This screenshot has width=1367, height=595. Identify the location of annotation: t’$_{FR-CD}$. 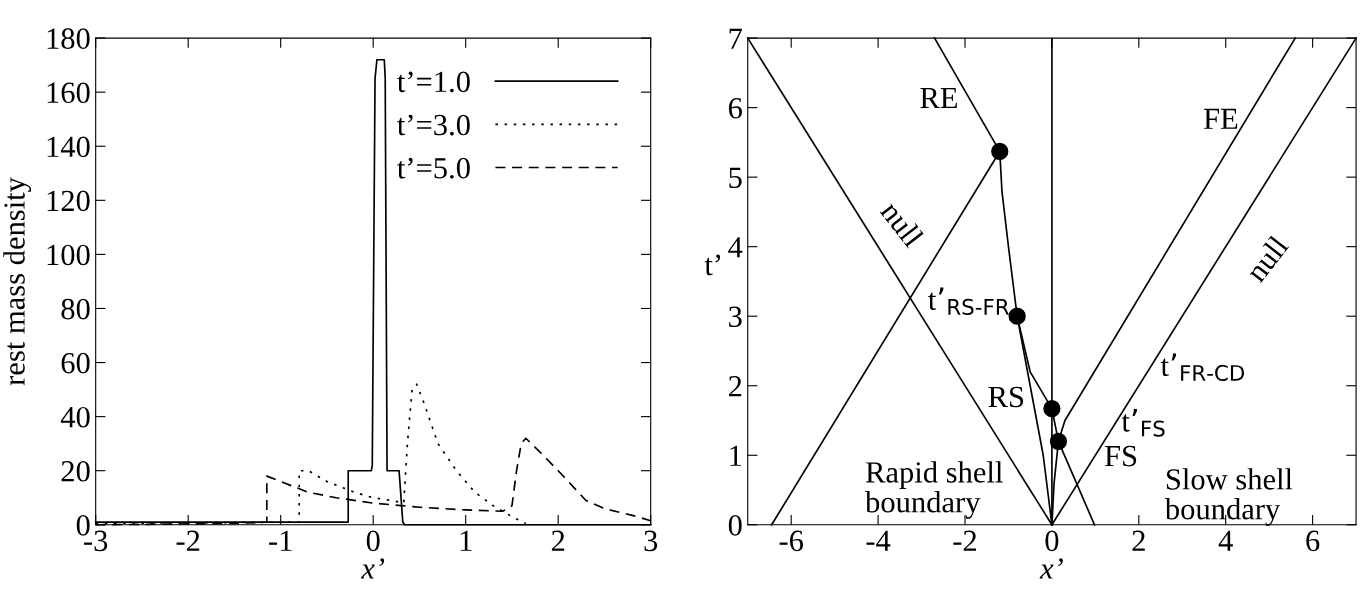
(1202, 367).